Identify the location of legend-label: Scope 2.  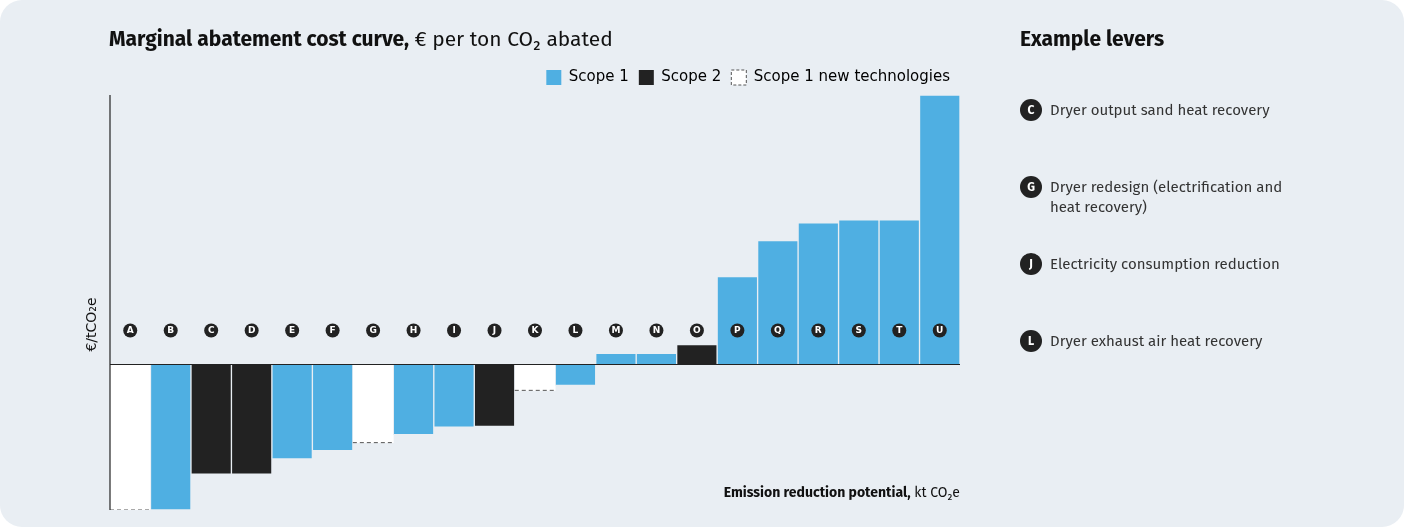
(691, 76).